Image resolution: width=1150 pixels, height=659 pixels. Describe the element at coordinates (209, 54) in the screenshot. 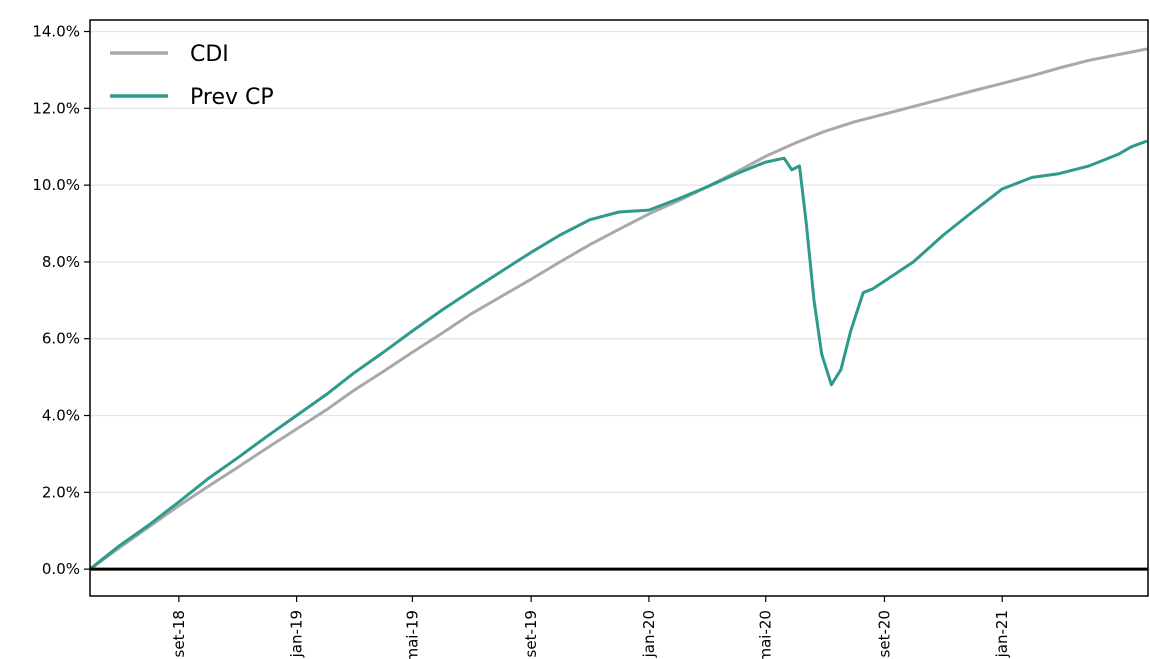

I see `legend-label-cdi: CDI` at that location.